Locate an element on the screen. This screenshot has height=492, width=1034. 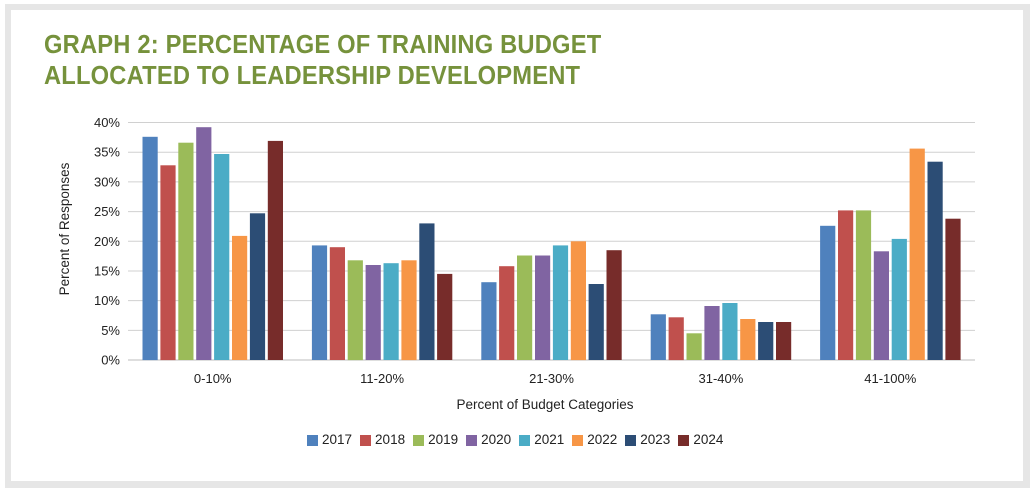
bar-2020-21-30% is located at coordinates (543, 307).